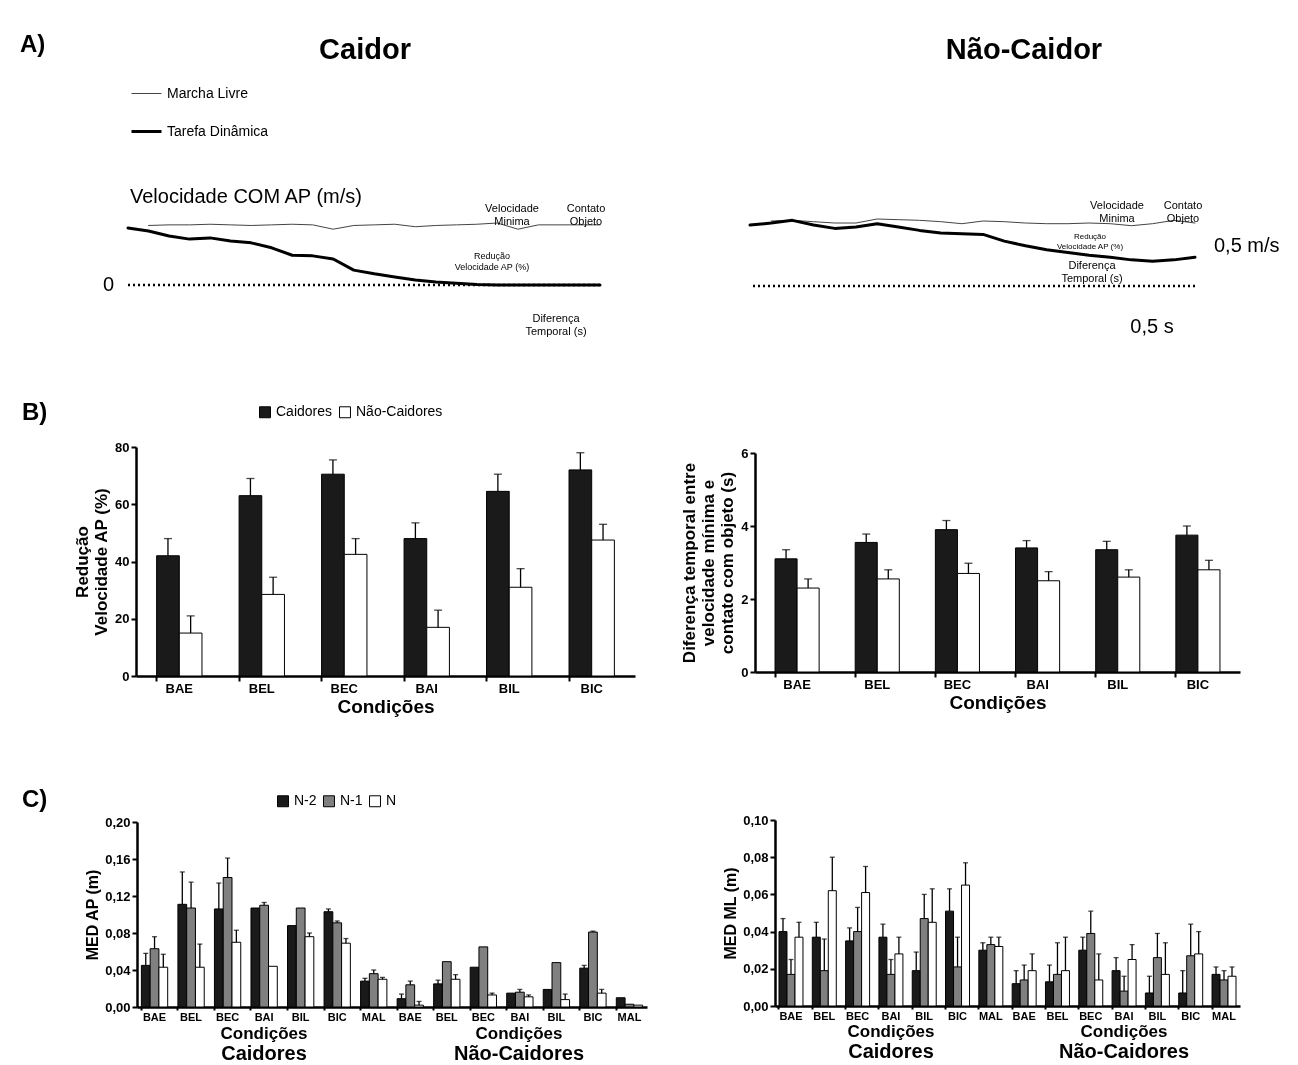 The image size is (1298, 1065). What do you see at coordinates (305, 800) in the screenshot?
I see `legend-label: N-2` at bounding box center [305, 800].